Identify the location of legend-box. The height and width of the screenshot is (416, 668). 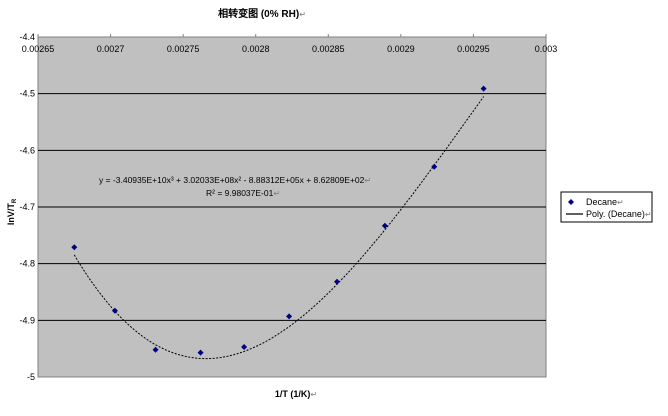
(606, 207).